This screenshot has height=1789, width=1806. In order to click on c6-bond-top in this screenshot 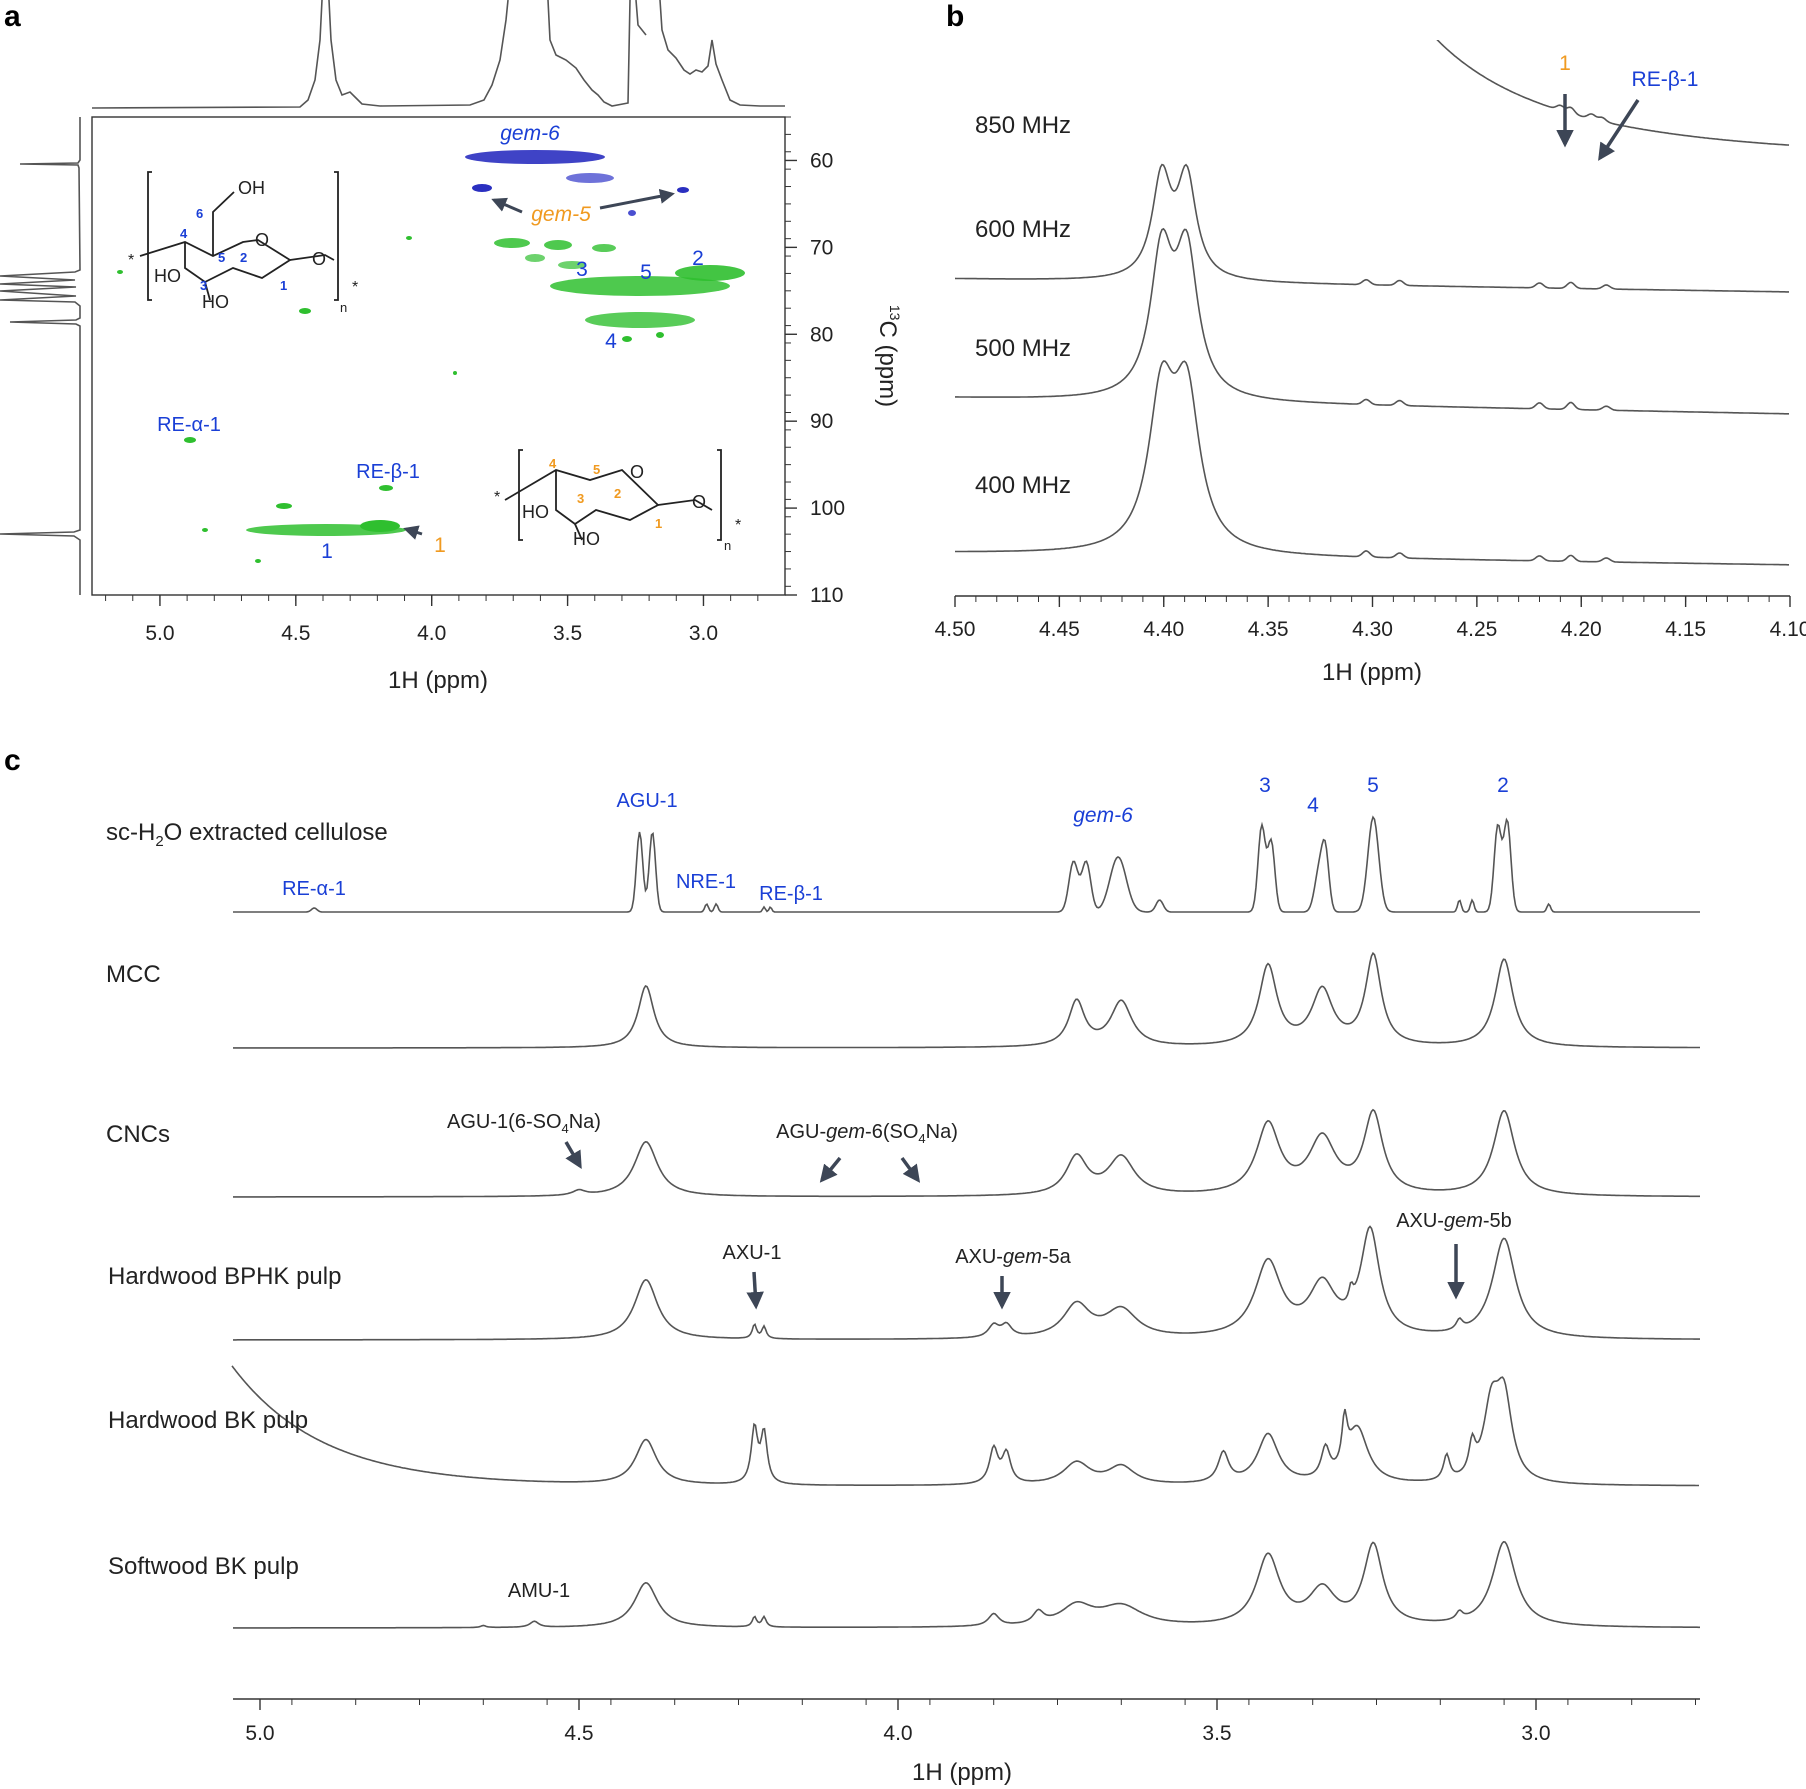, I will do `click(223, 223)`.